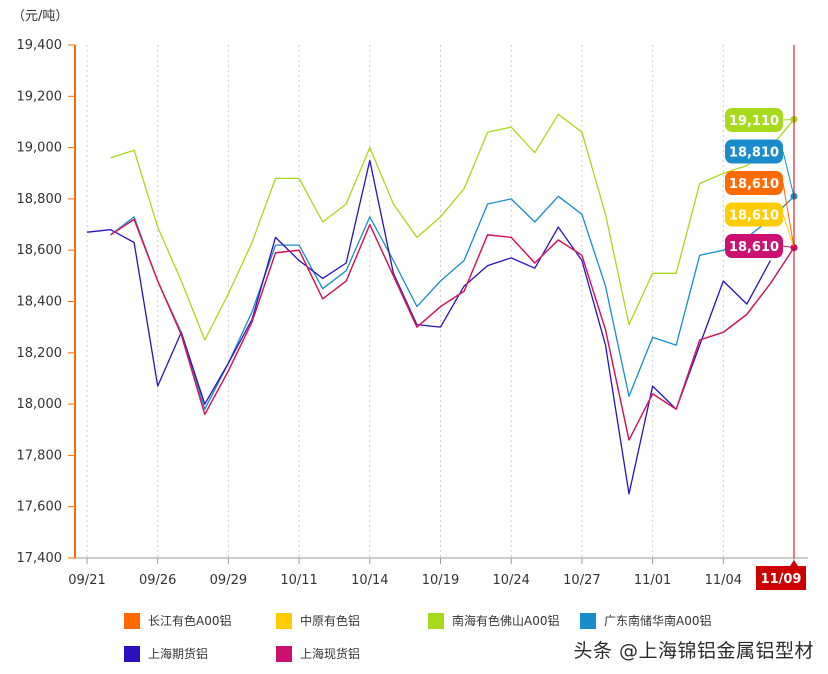 Image resolution: width=828 pixels, height=674 pixels. Describe the element at coordinates (723, 580) in the screenshot. I see `x-tick-label: 11/04` at that location.